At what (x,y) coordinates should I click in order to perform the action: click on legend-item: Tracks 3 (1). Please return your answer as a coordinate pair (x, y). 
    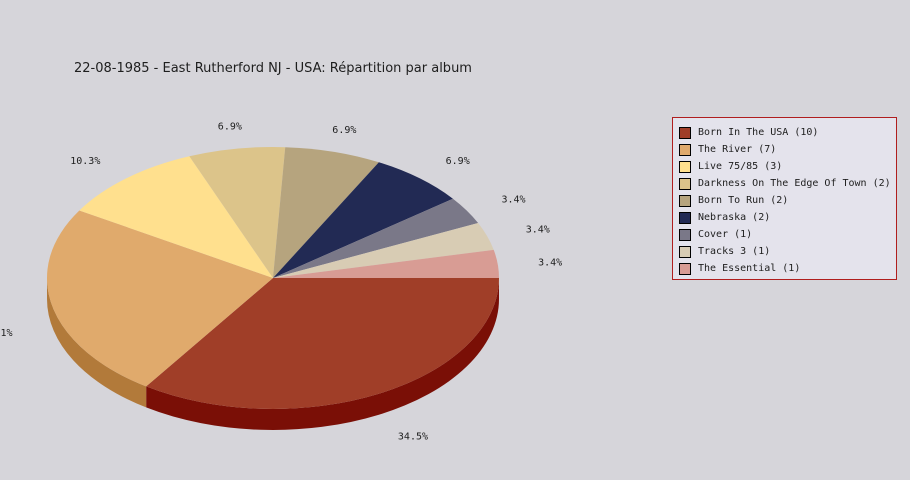
    Looking at the image, I should click on (787, 251).